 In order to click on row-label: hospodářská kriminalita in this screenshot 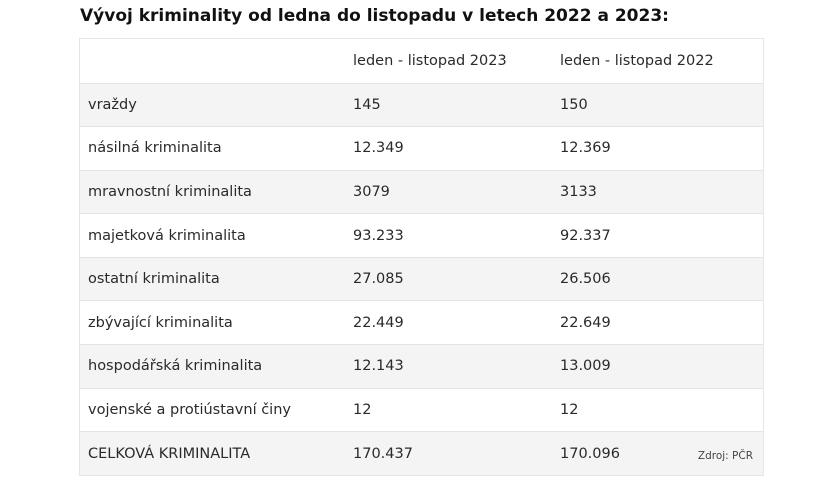, I will do `click(212, 366)`.